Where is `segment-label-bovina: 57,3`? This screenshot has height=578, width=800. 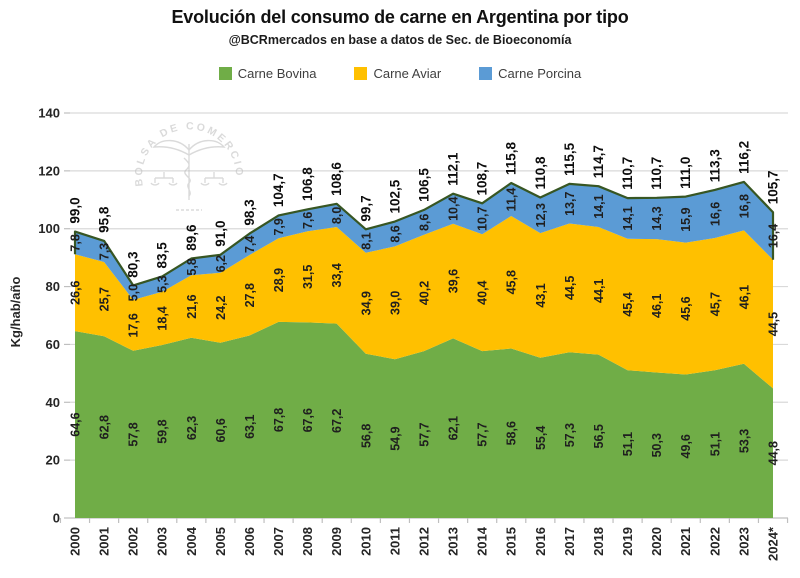 segment-label-bovina: 57,3 is located at coordinates (570, 435).